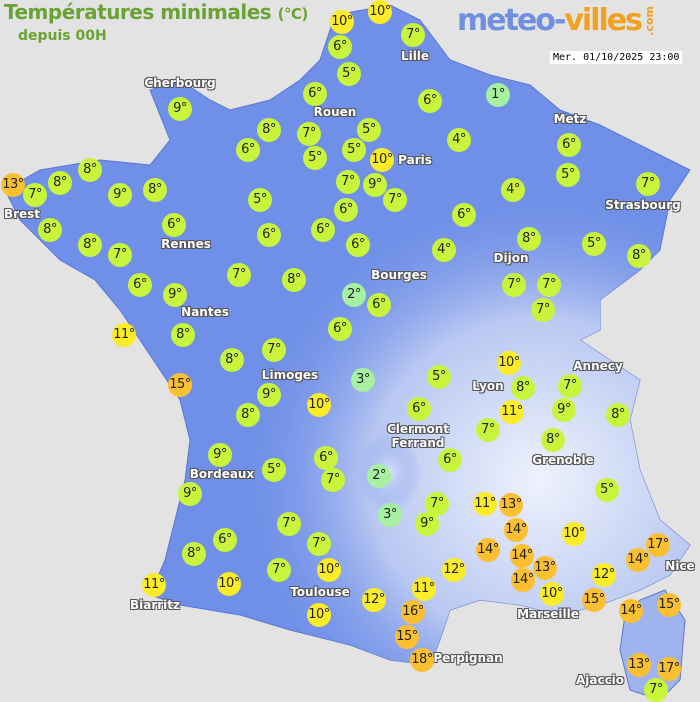 This screenshot has width=700, height=702. I want to click on city-label: Dijon, so click(511, 258).